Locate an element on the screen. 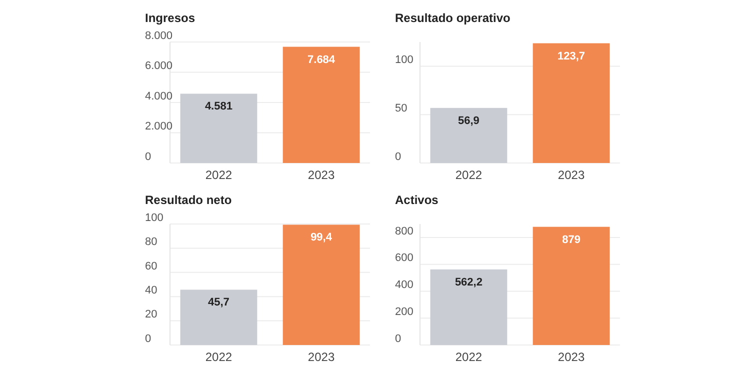 Image resolution: width=750 pixels, height=375 pixels. chart-title: Resultado neto is located at coordinates (188, 200).